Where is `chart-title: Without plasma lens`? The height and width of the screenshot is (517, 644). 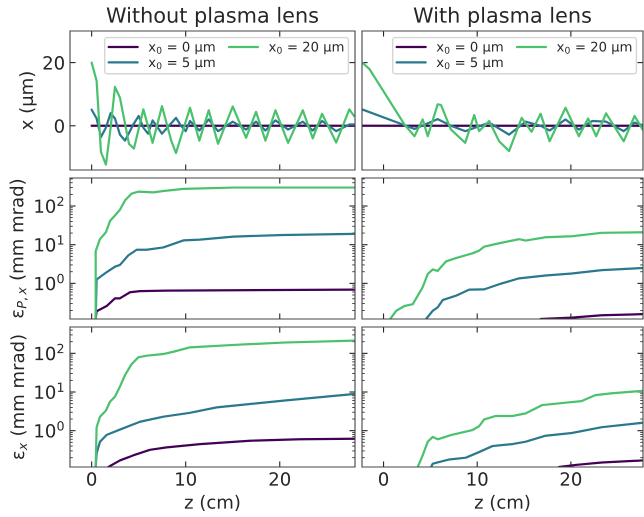
chart-title: Without plasma lens is located at coordinates (212, 16).